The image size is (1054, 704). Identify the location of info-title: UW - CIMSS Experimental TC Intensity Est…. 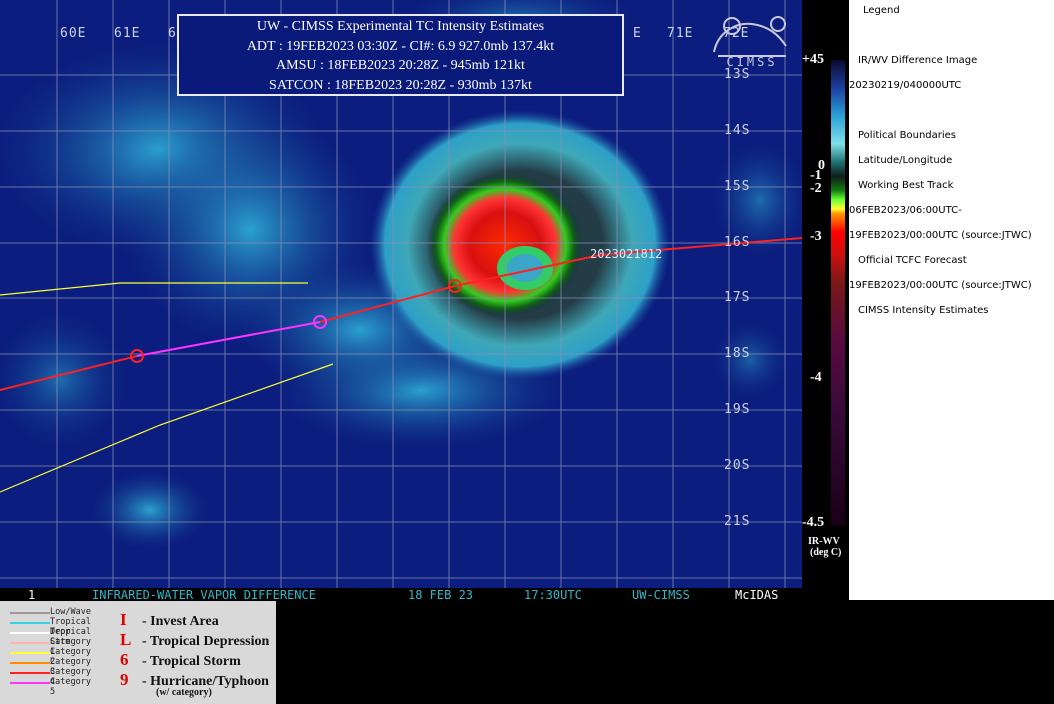
(400, 26).